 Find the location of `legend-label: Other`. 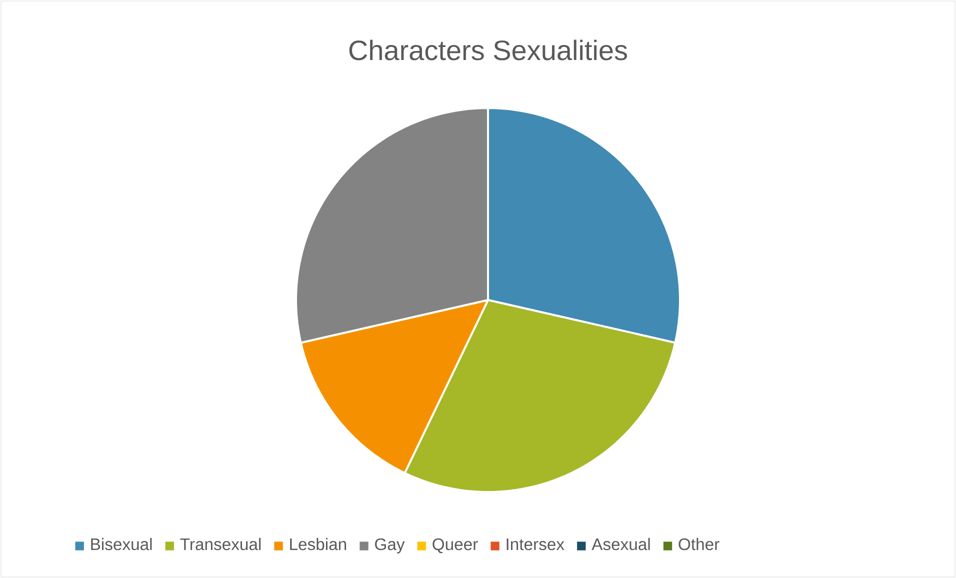

legend-label: Other is located at coordinates (699, 544).